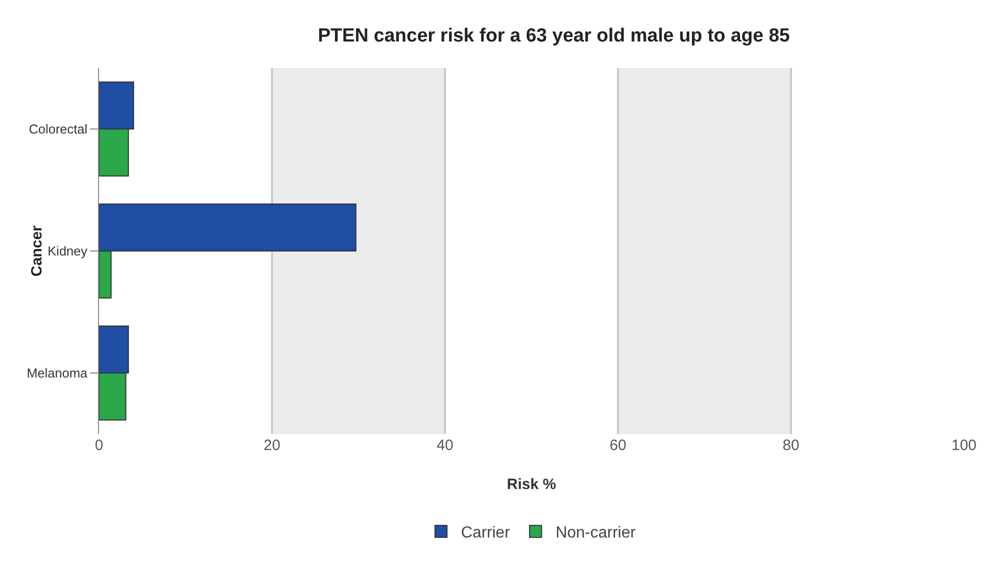  What do you see at coordinates (531, 484) in the screenshot?
I see `x-axis-title: Risk %` at bounding box center [531, 484].